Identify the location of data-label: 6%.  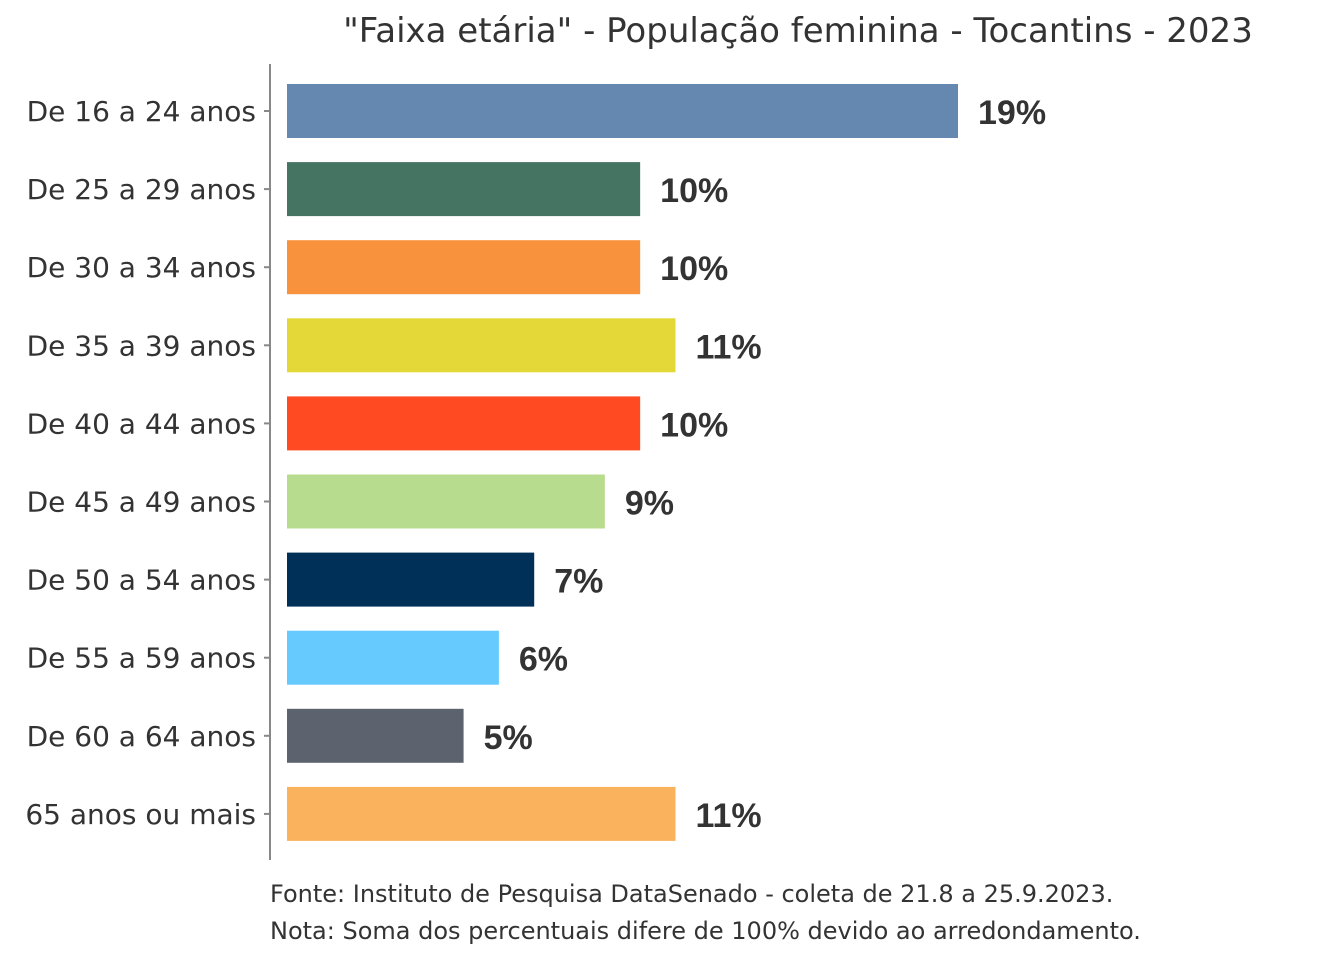
(543, 660).